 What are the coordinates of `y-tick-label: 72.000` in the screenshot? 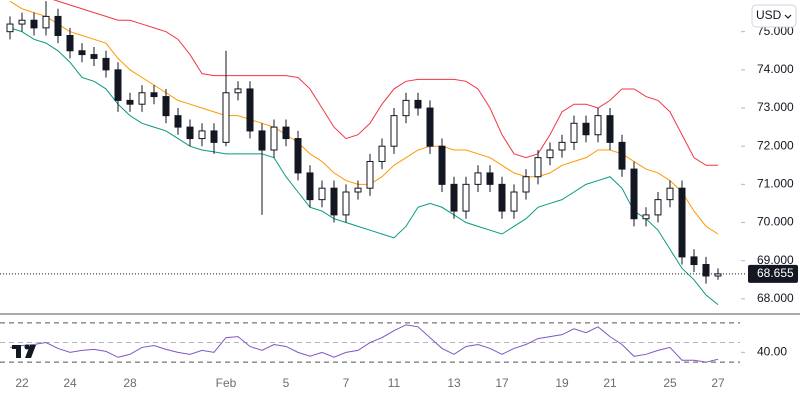 It's located at (775, 145).